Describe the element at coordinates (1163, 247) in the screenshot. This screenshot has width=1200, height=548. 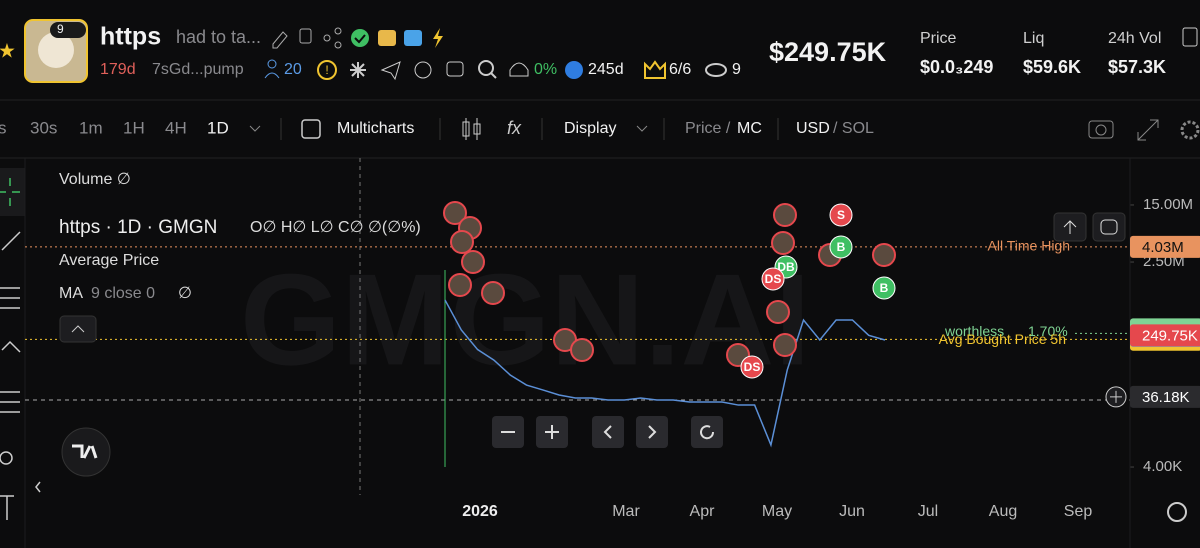
I see `price-tag-label: 4.03M` at that location.